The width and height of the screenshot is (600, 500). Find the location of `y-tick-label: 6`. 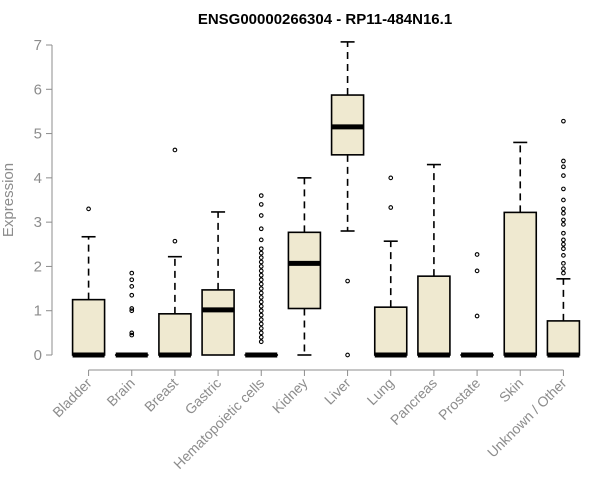

y-tick-label: 6 is located at coordinates (38, 89).